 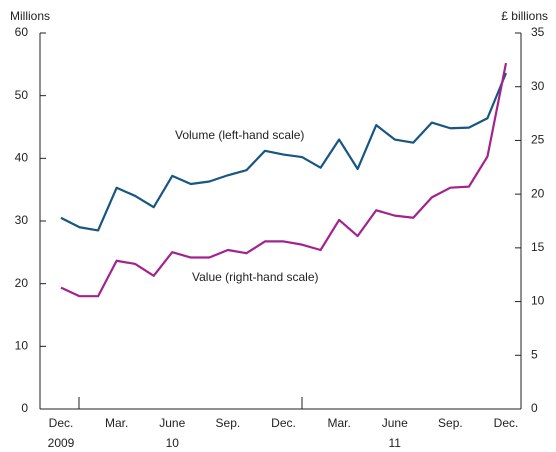 What do you see at coordinates (534, 354) in the screenshot?
I see `y2-tick-label: 5` at bounding box center [534, 354].